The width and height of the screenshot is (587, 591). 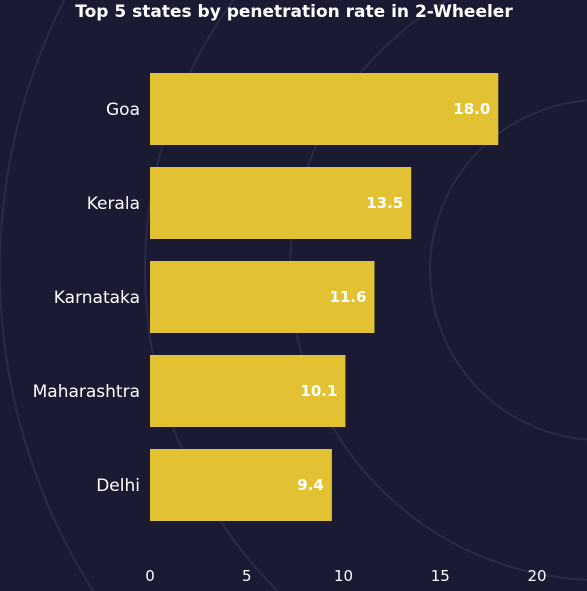 I want to click on category-label: Karnataka, so click(x=97, y=298).